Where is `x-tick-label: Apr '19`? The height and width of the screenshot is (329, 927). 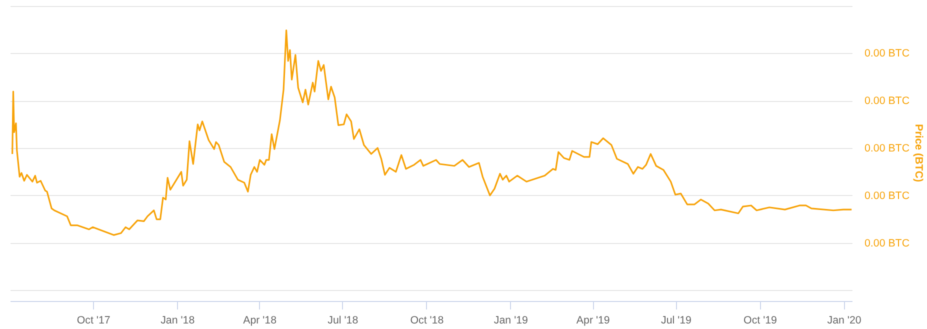
x-tick-label: Apr '19 is located at coordinates (593, 320).